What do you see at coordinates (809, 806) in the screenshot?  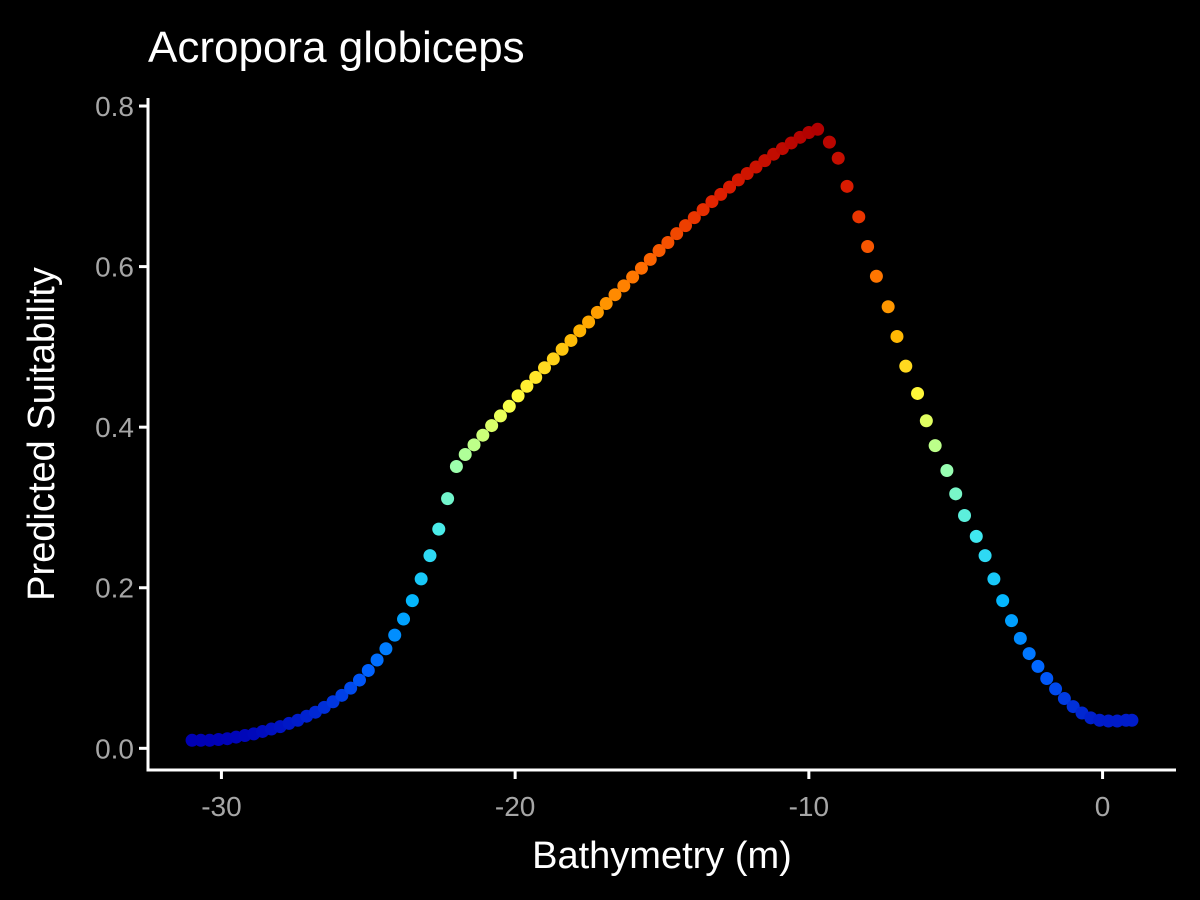 I see `x-tick-label: -10` at bounding box center [809, 806].